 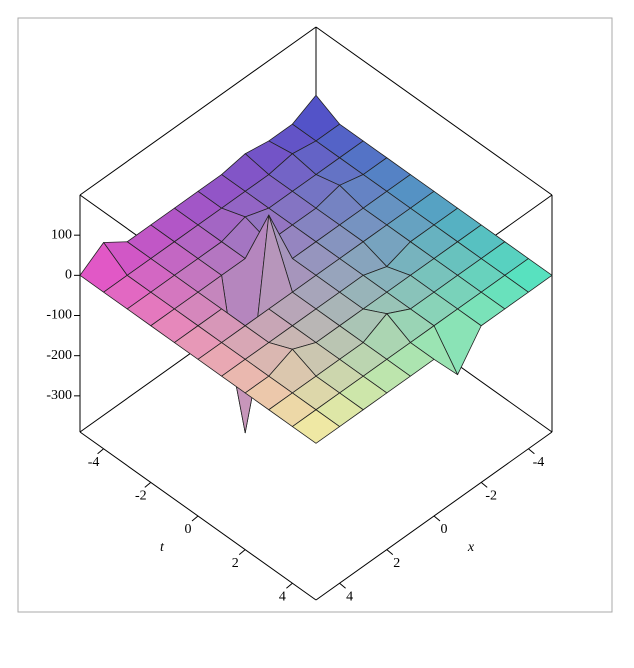 I want to click on t-tick-label: 0, so click(x=188, y=529).